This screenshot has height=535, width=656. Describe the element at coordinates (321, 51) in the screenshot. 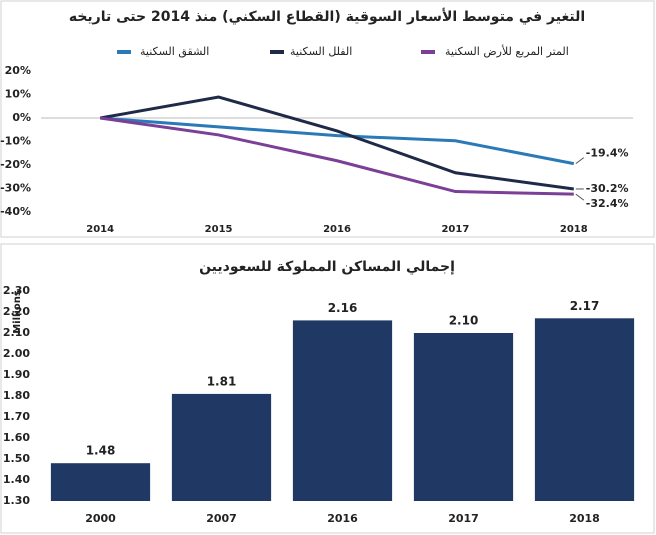

I see `legend-label: الفلل السكنية` at that location.